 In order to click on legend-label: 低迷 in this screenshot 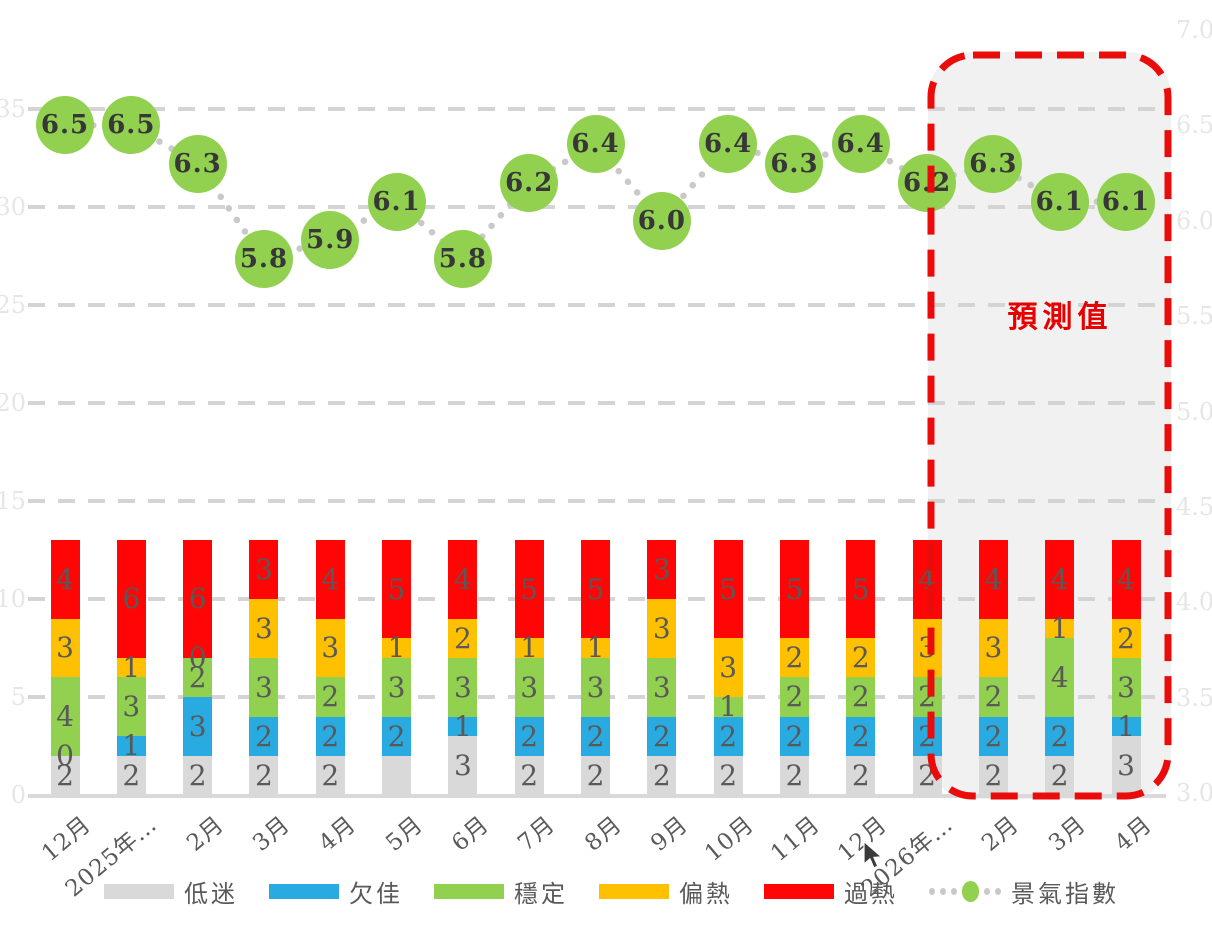, I will do `click(211, 894)`.